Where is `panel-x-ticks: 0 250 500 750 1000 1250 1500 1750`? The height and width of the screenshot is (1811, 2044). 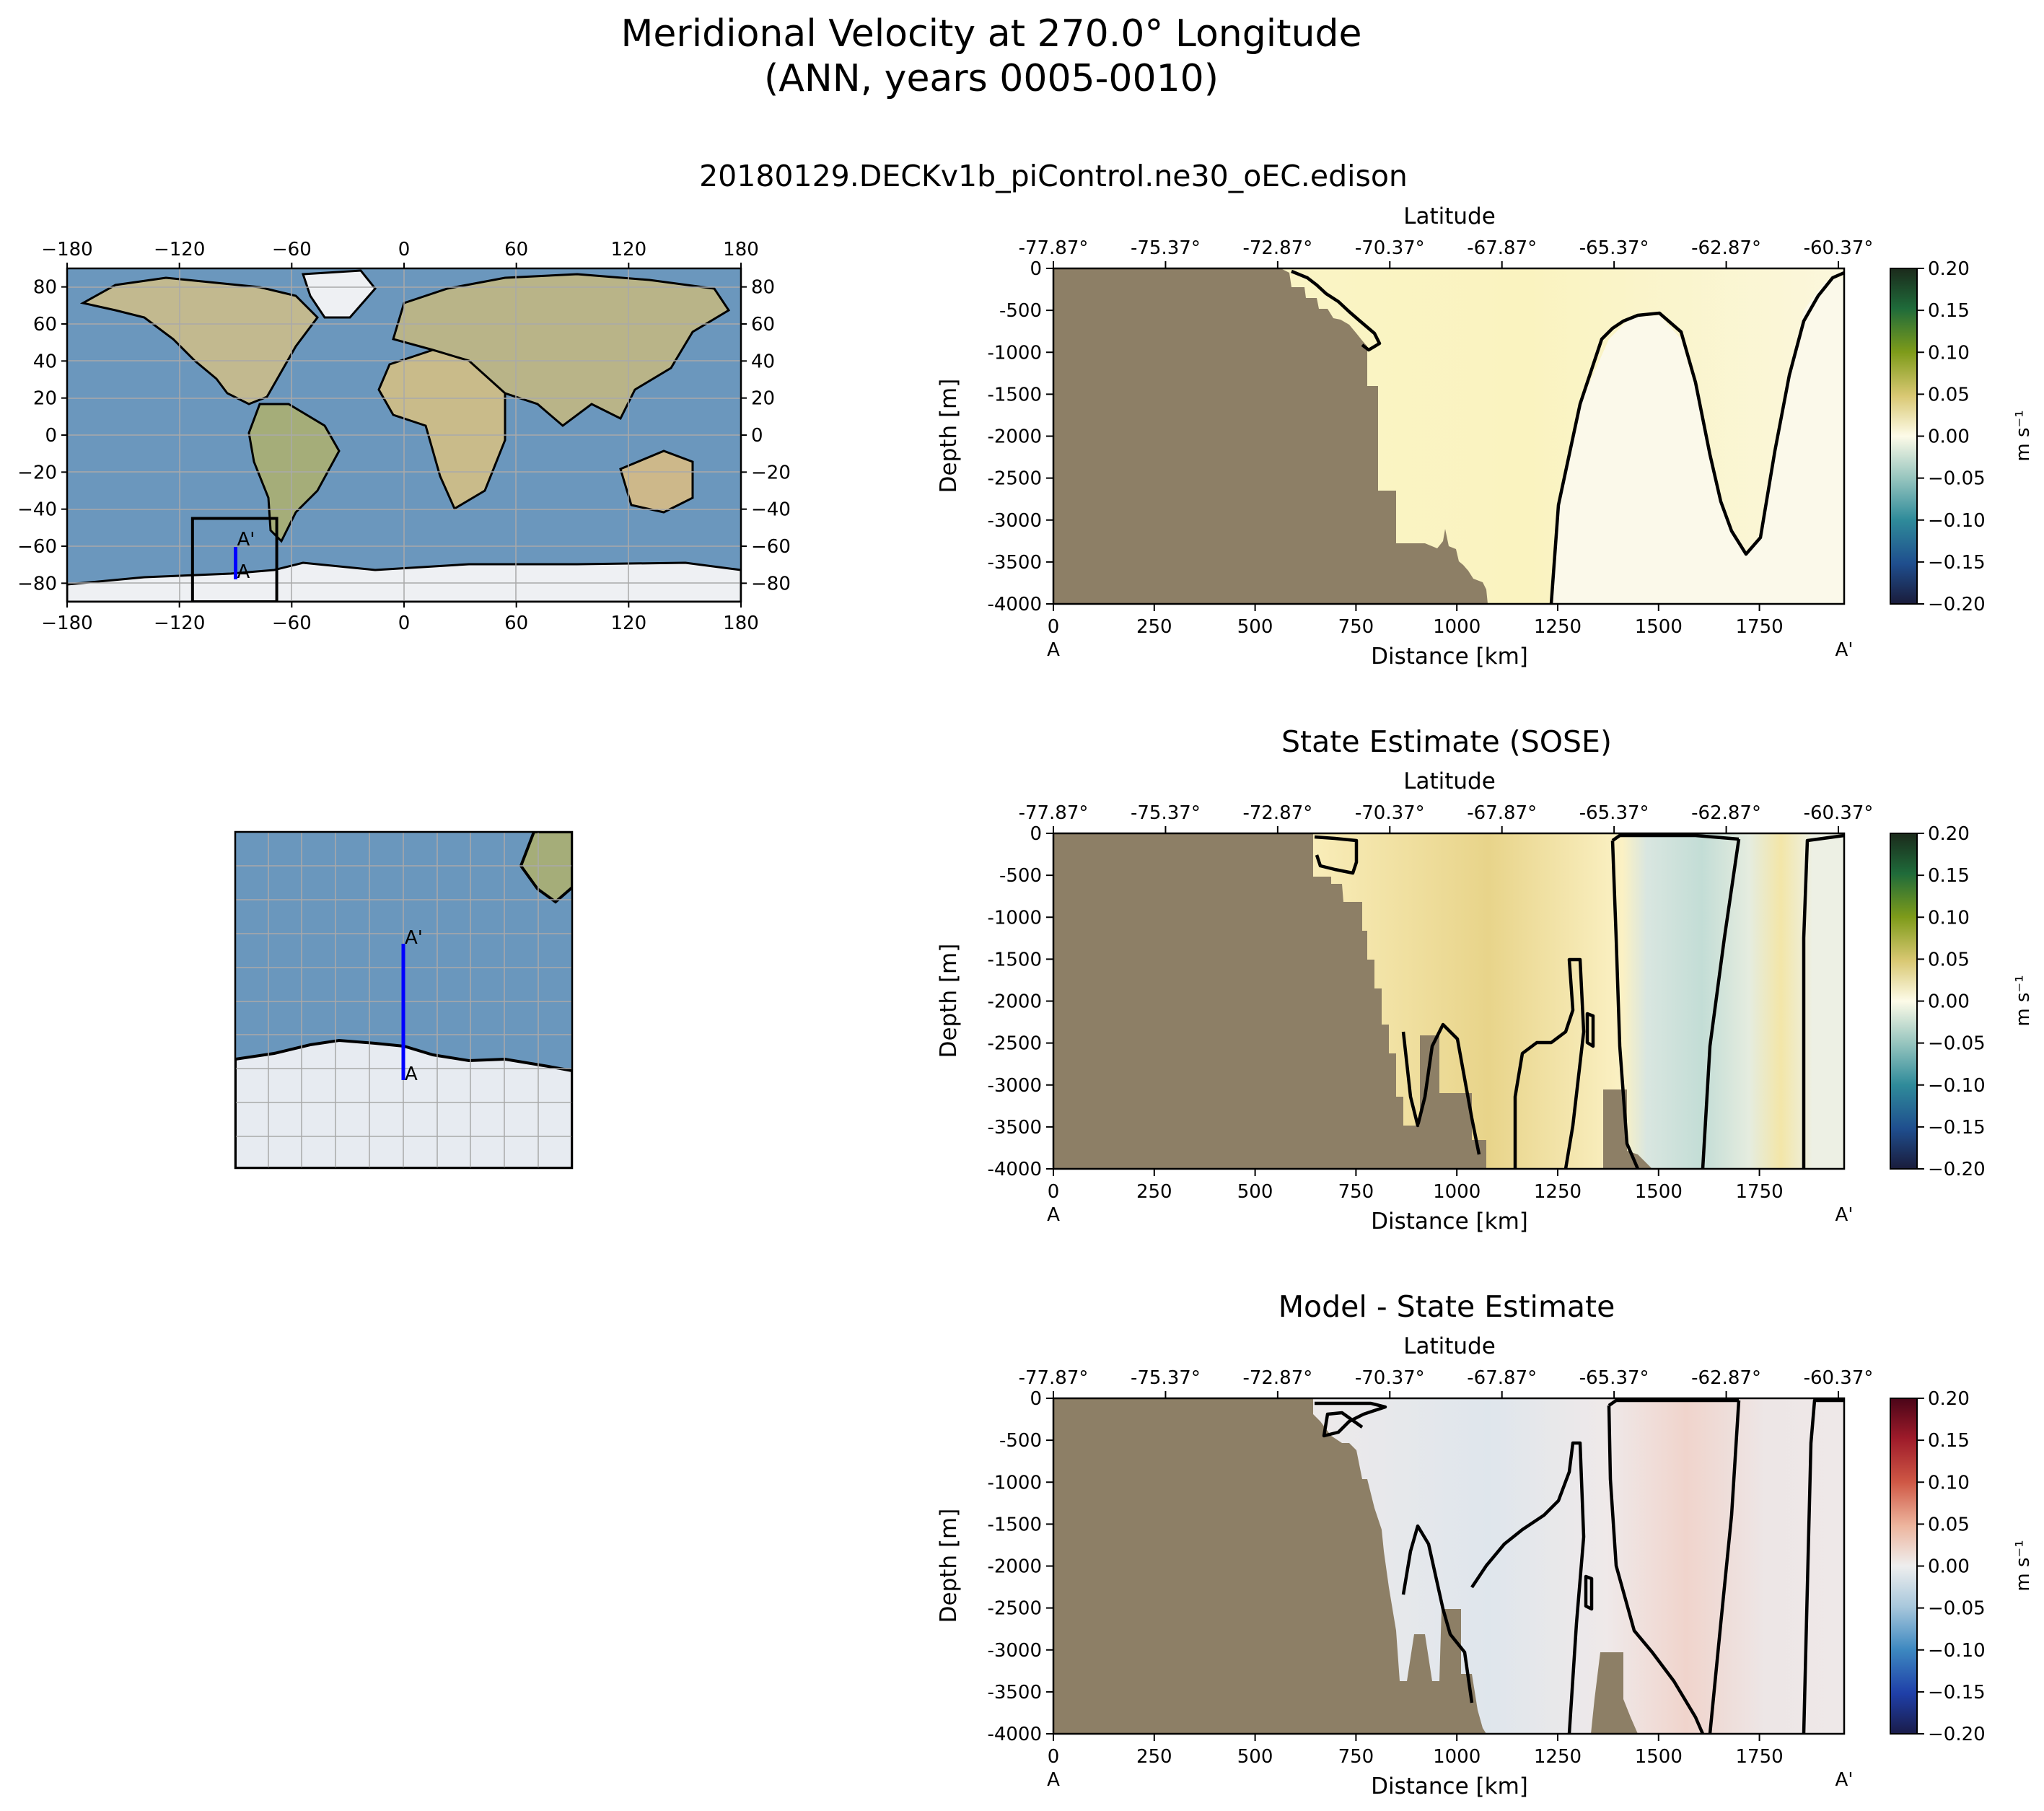
panel-x-ticks: 0 250 500 750 1000 1250 1500 1750 is located at coordinates (1416, 1186).